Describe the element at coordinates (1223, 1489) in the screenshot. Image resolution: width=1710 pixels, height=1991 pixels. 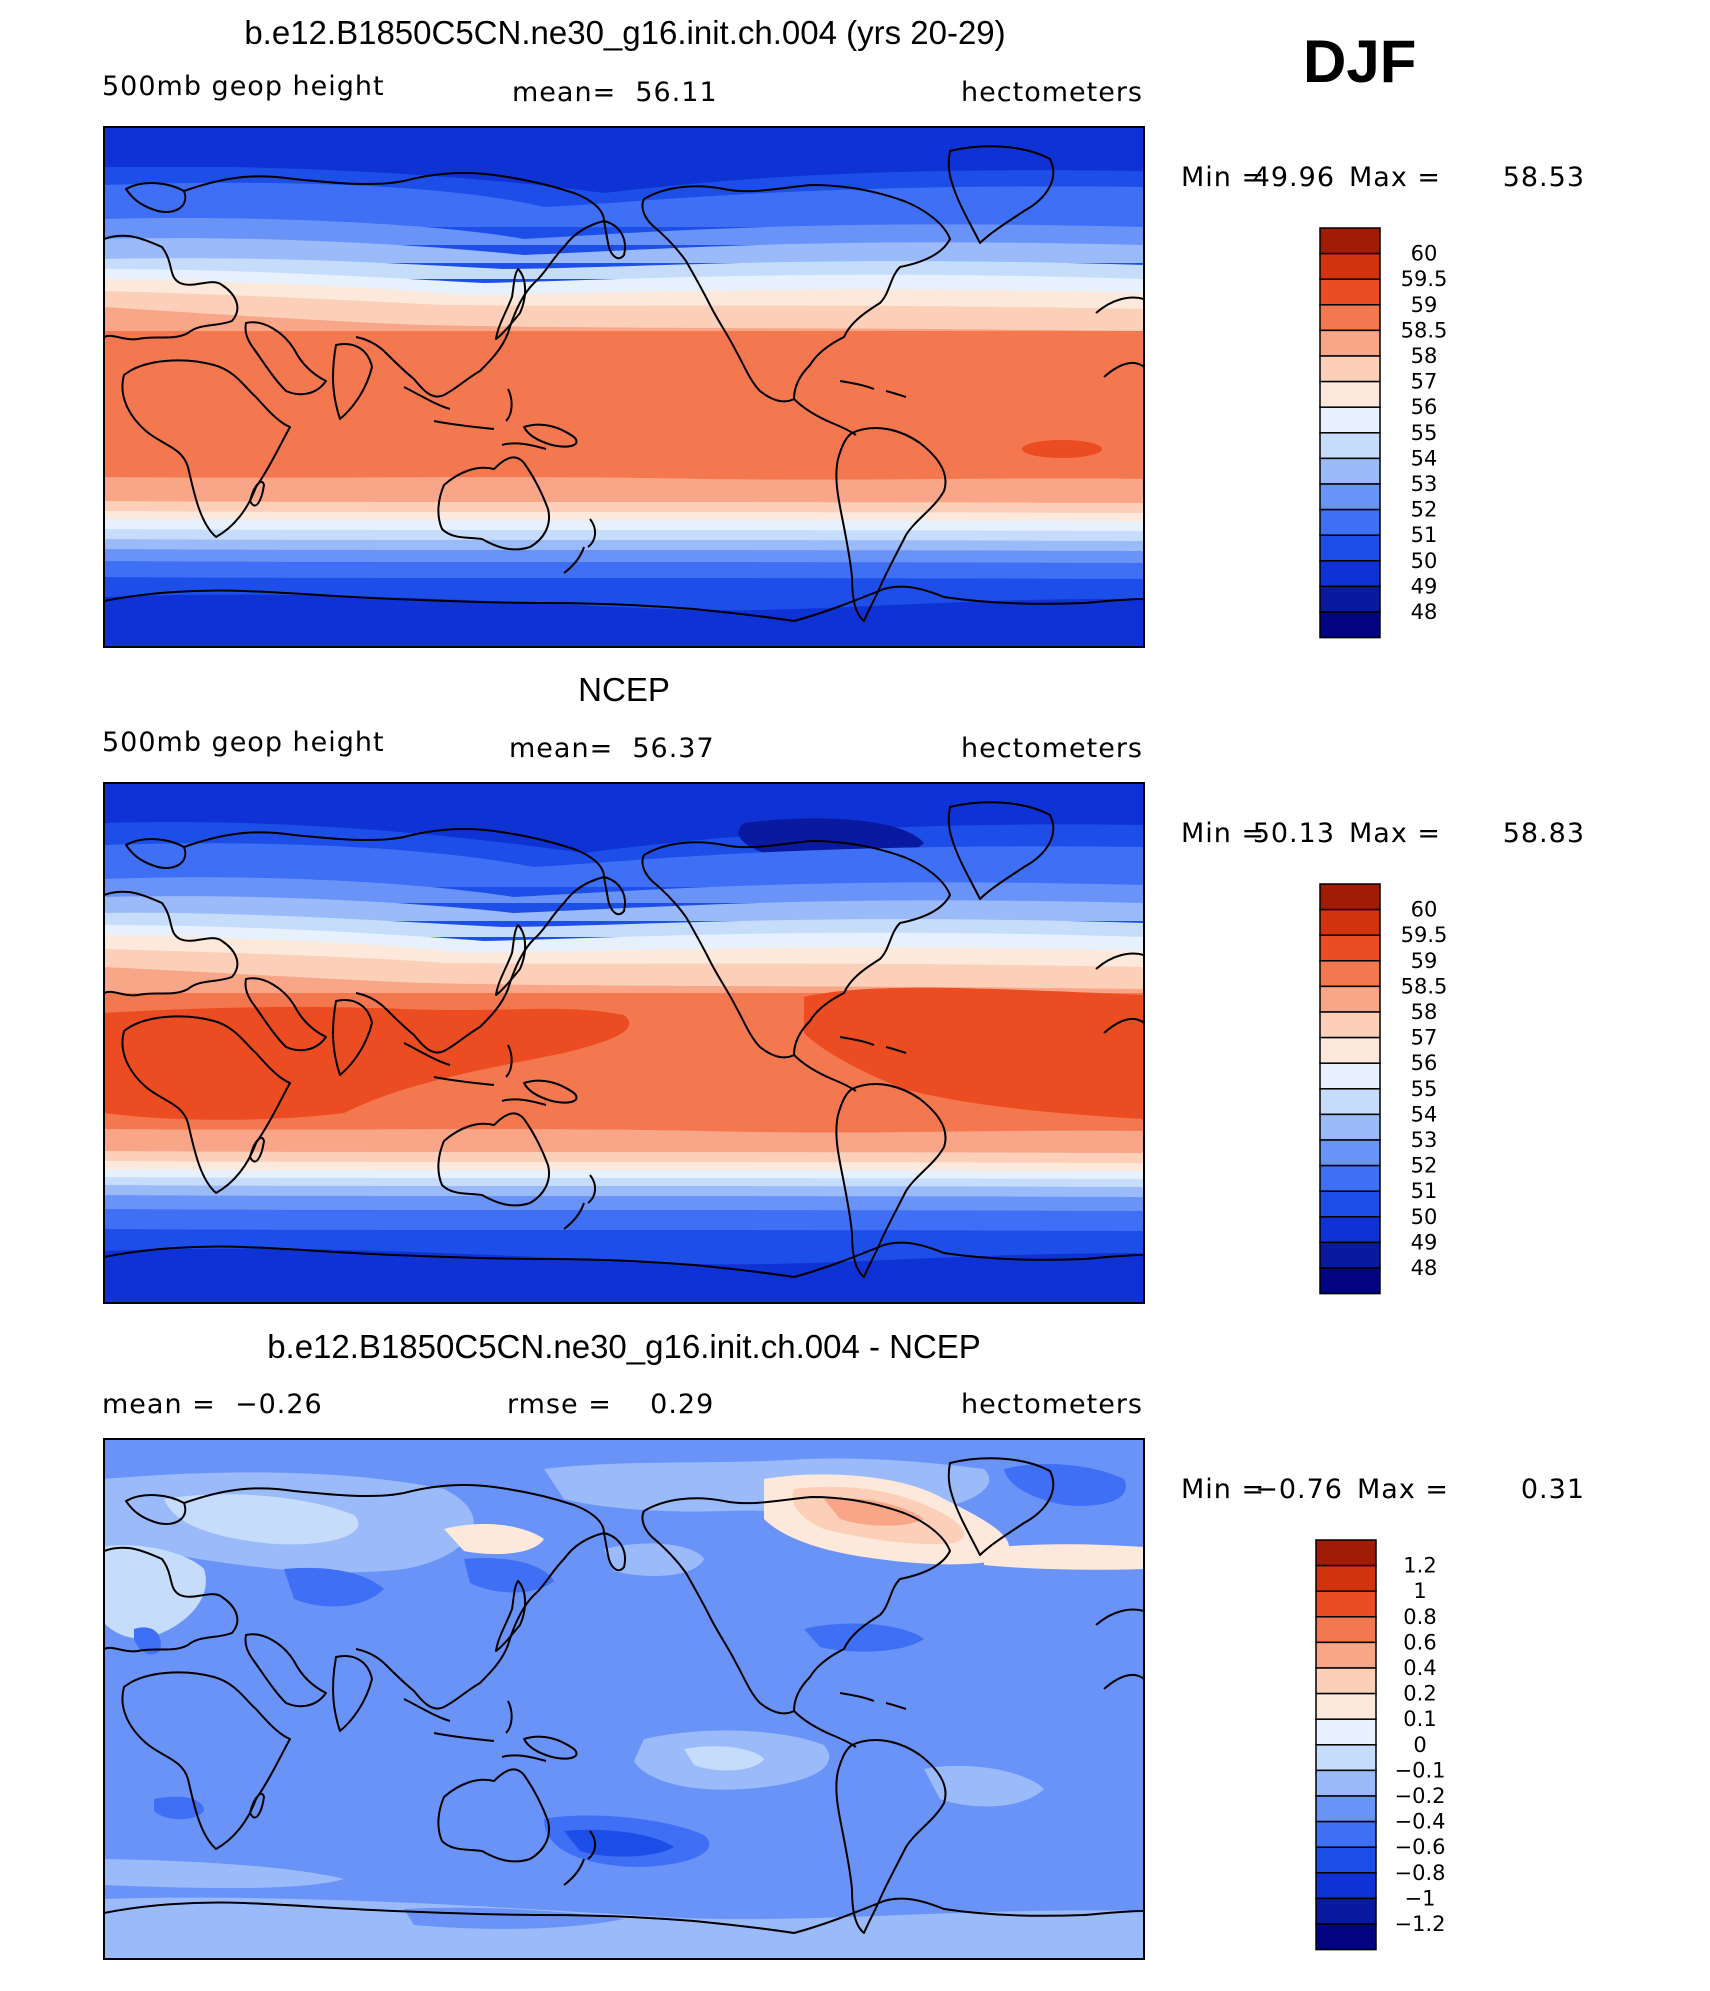
I see `min-label-diff: Min =` at that location.